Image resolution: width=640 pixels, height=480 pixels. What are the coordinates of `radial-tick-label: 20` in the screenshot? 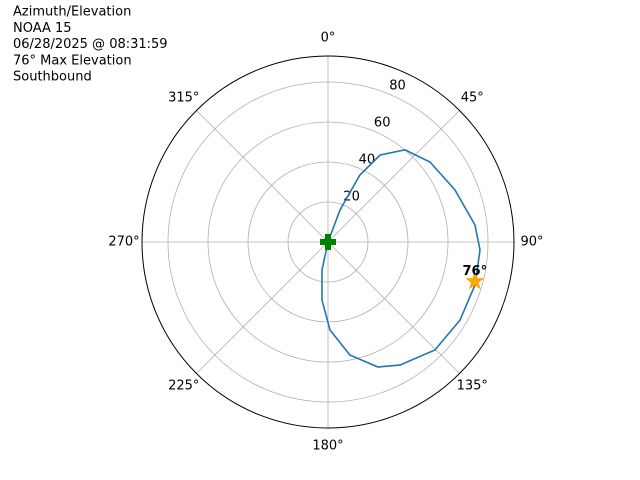 It's located at (351, 197).